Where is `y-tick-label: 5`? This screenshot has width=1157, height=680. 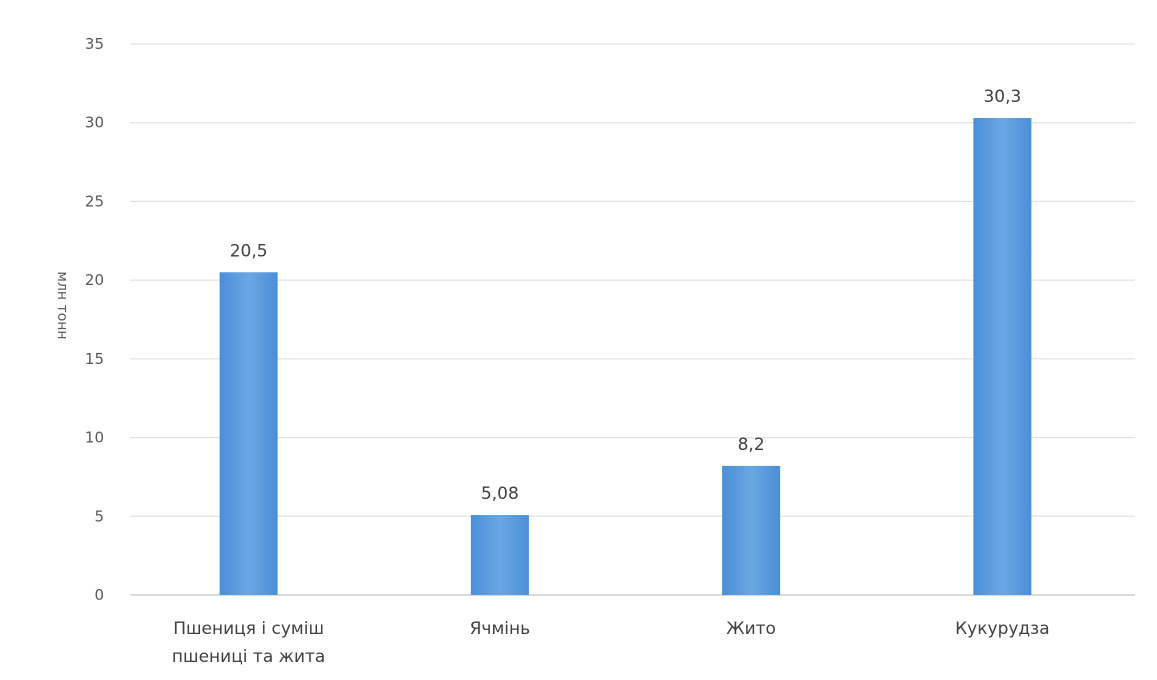 y-tick-label: 5 is located at coordinates (99, 516).